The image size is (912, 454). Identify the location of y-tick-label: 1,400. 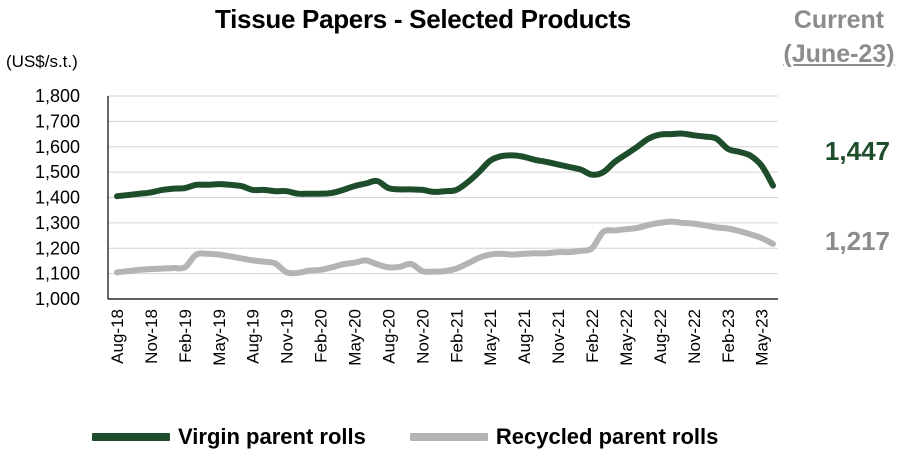
(57, 198).